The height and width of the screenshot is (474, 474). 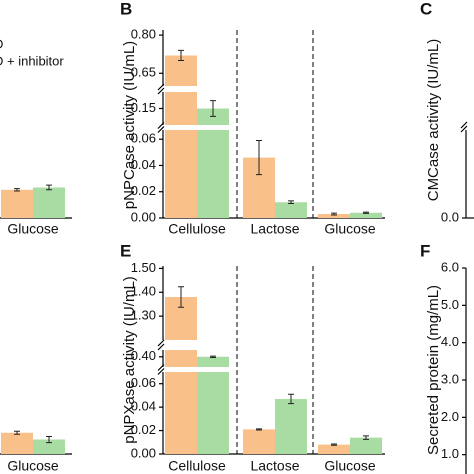 What do you see at coordinates (143, 315) in the screenshot?
I see `y-tick-label: 1.30` at bounding box center [143, 315].